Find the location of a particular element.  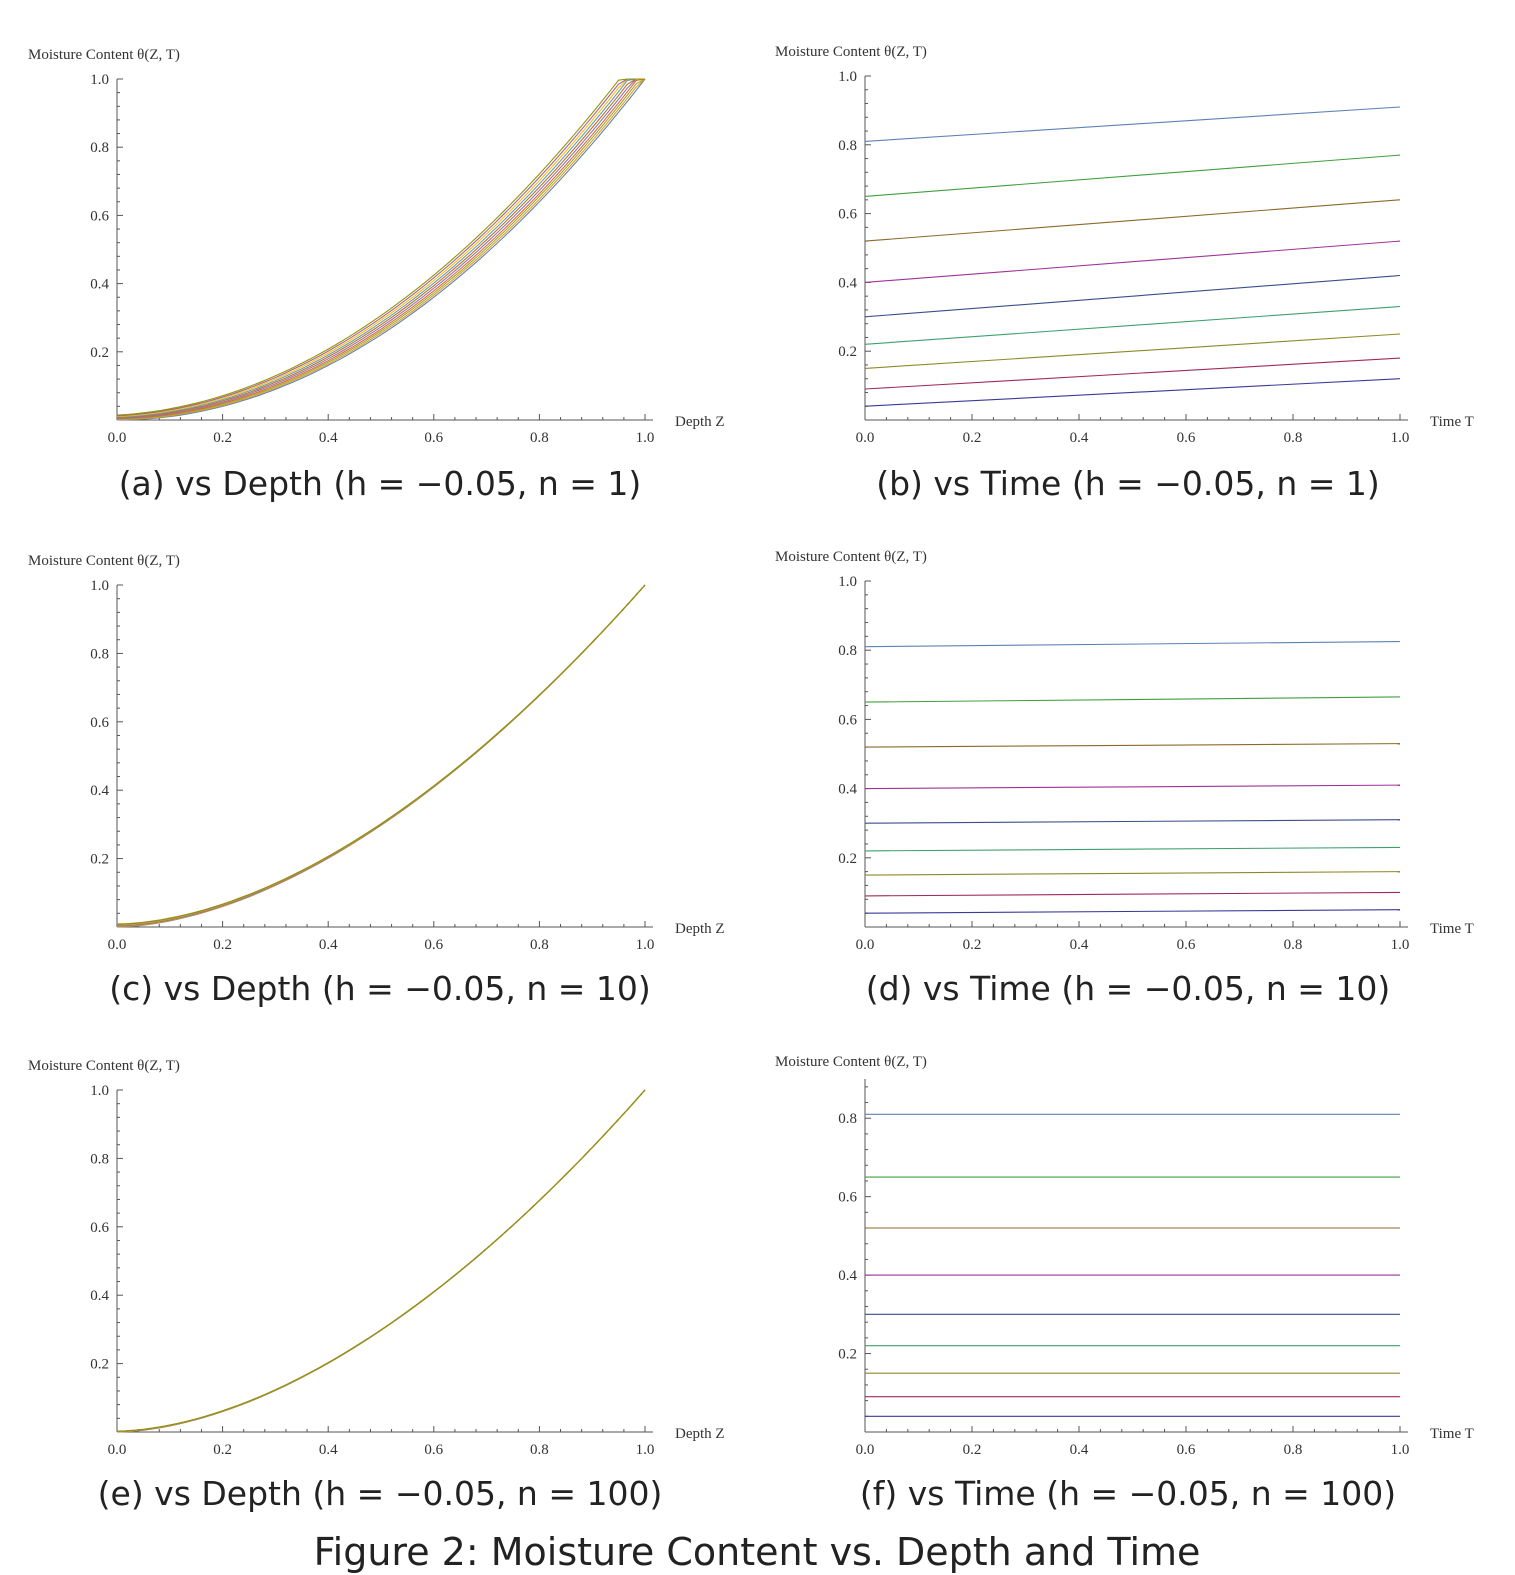

panel-caption: (f) vs Time (h = −0.05, n = 100) is located at coordinates (1128, 1493).